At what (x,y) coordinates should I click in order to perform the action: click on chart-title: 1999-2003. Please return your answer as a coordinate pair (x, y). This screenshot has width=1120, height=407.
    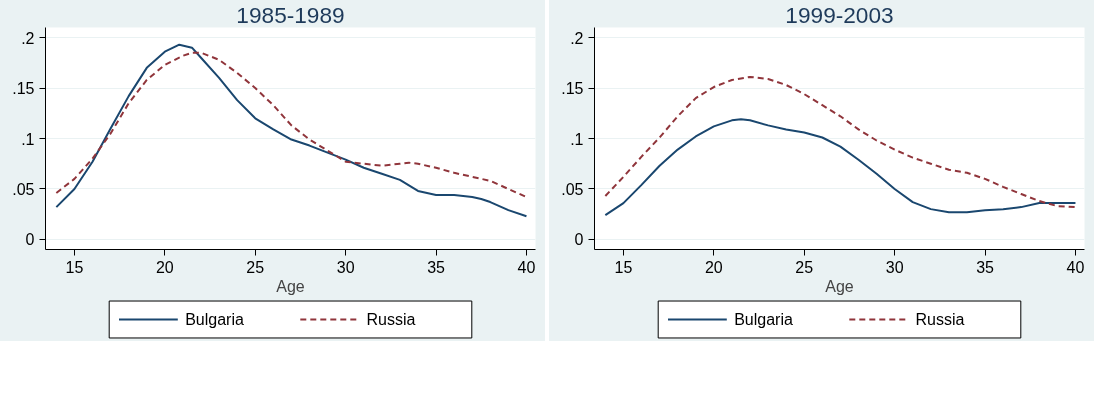
    Looking at the image, I should click on (839, 14).